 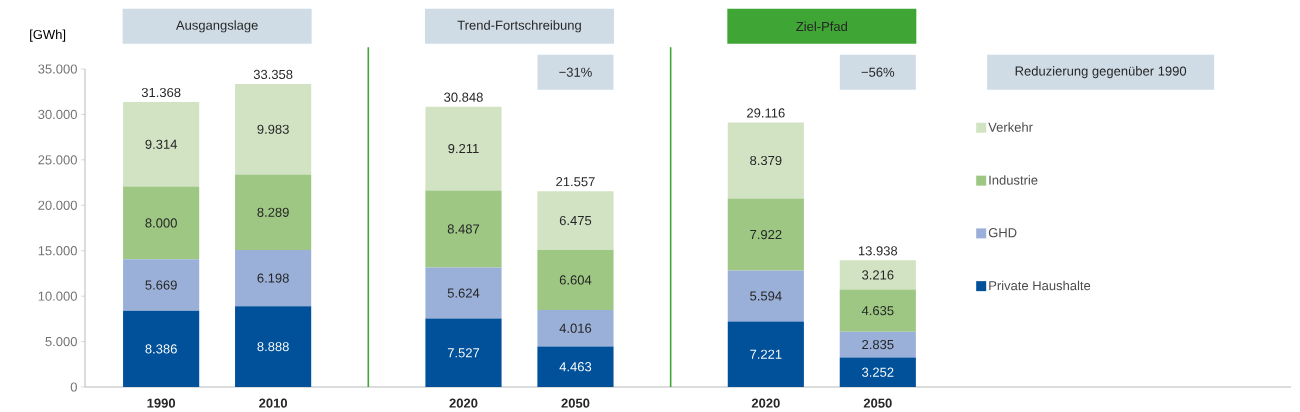 What do you see at coordinates (878, 251) in the screenshot?
I see `total-label: 13.938` at bounding box center [878, 251].